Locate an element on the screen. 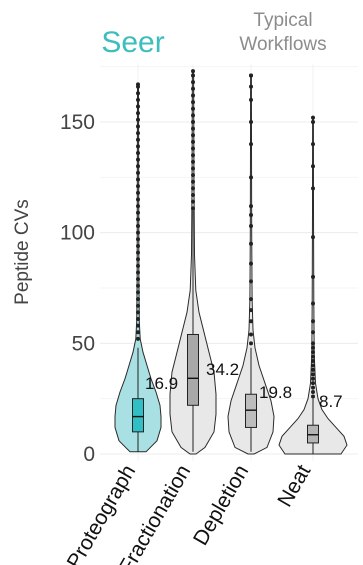 The height and width of the screenshot is (565, 363). violin-neat is located at coordinates (313, 285).